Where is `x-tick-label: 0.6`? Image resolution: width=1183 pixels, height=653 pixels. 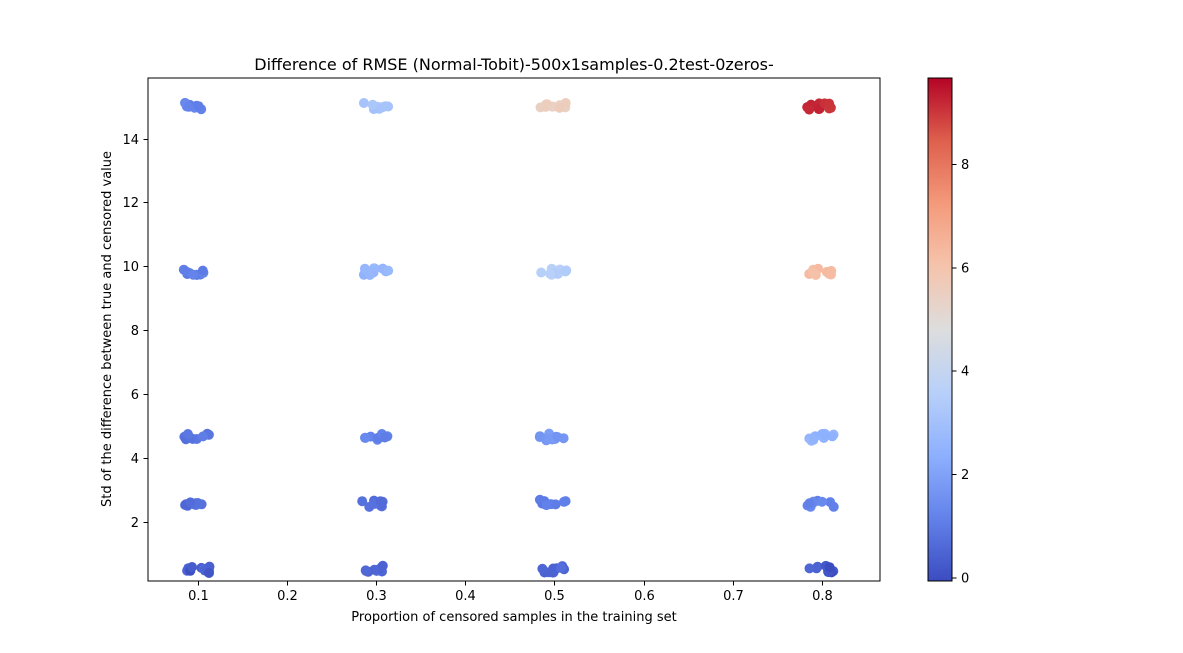 x-tick-label: 0.6 is located at coordinates (644, 596).